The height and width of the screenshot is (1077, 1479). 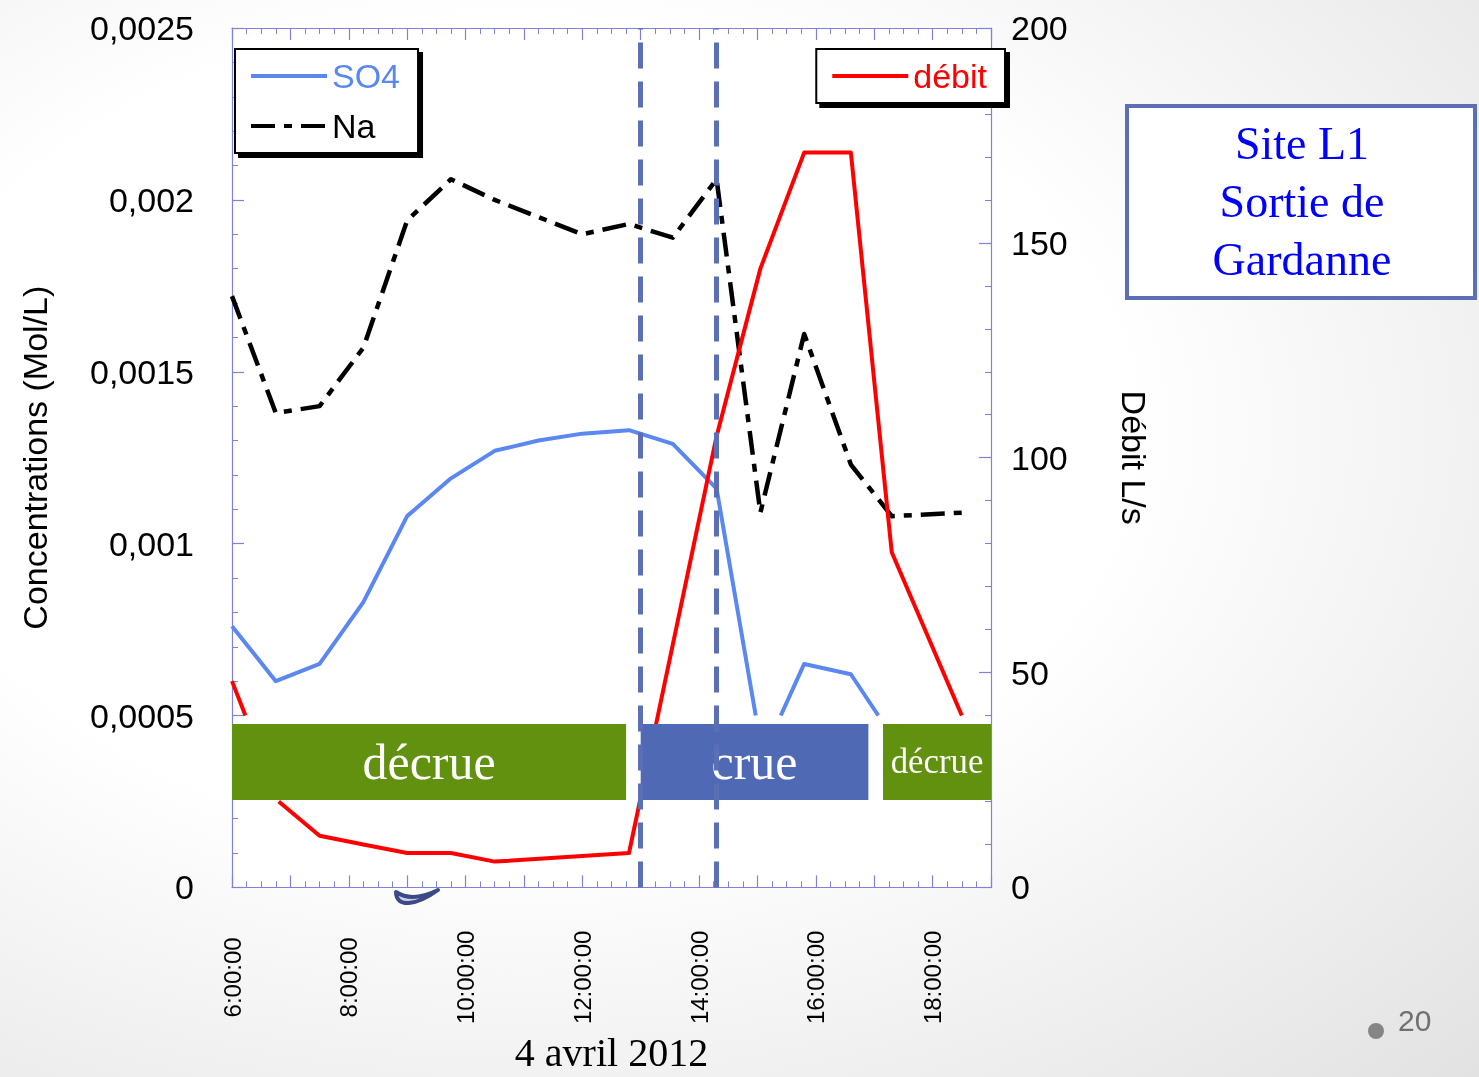 I want to click on y-axis-title: Concentrations (Mol/L), so click(x=35, y=457).